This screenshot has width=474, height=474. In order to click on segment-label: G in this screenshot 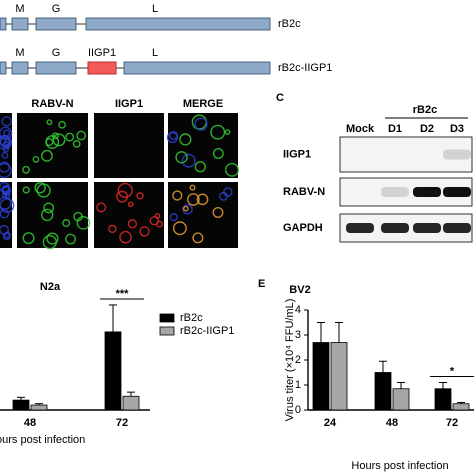, I will do `click(56, 53)`.